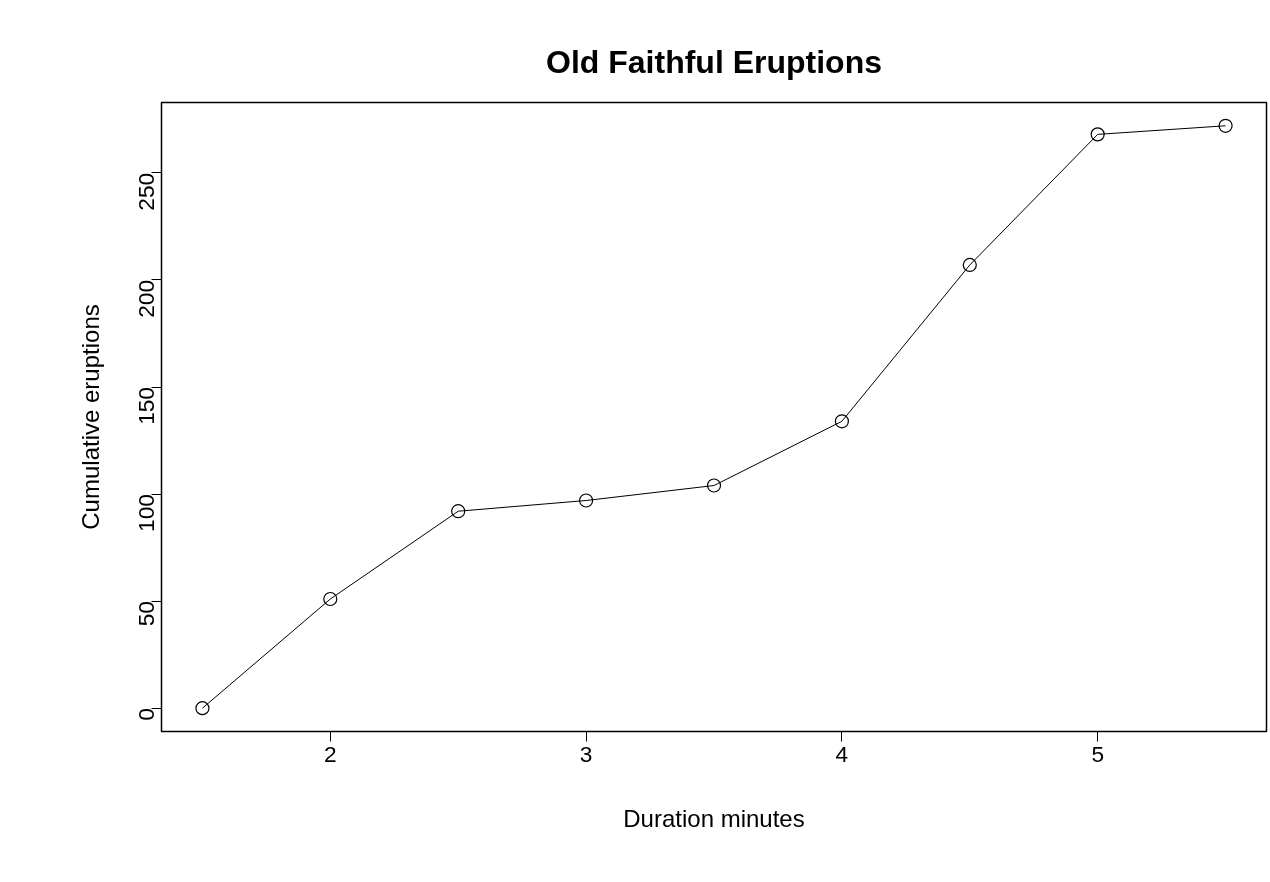 This screenshot has height=882, width=1270. What do you see at coordinates (146, 513) in the screenshot?
I see `y-tick-label: 100` at bounding box center [146, 513].